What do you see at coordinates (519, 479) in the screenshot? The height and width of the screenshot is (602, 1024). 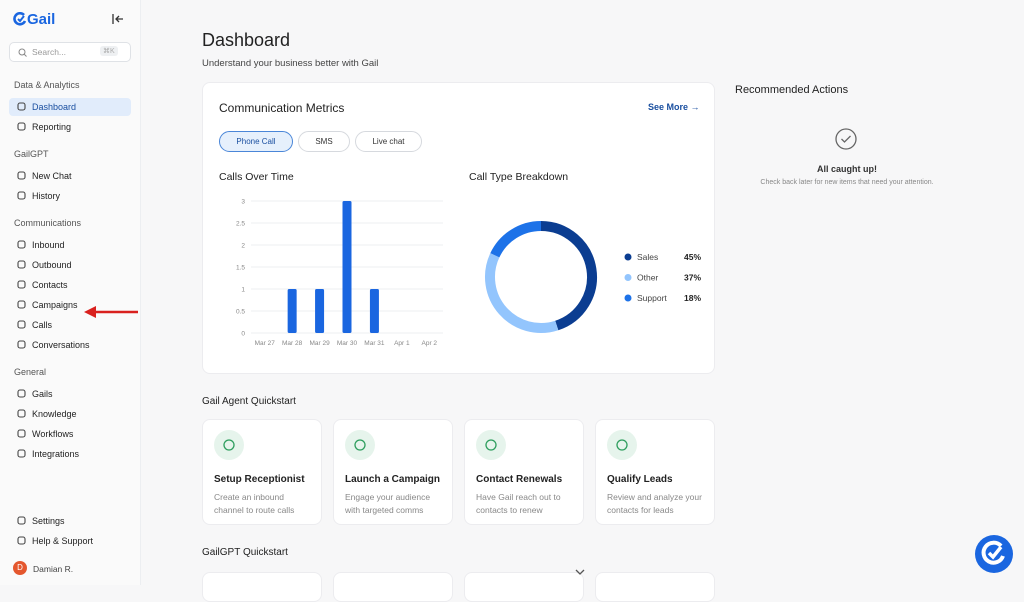 I see `card-title: Contact Renewals` at bounding box center [519, 479].